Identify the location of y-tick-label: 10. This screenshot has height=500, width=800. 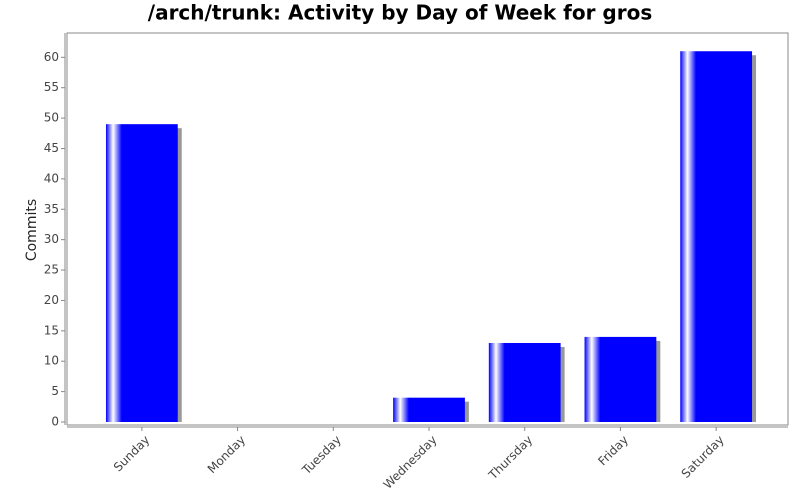
(51, 361).